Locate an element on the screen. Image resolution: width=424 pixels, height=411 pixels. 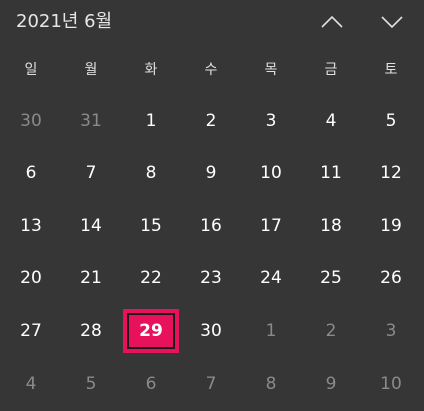
day-cell: 24 is located at coordinates (271, 278).